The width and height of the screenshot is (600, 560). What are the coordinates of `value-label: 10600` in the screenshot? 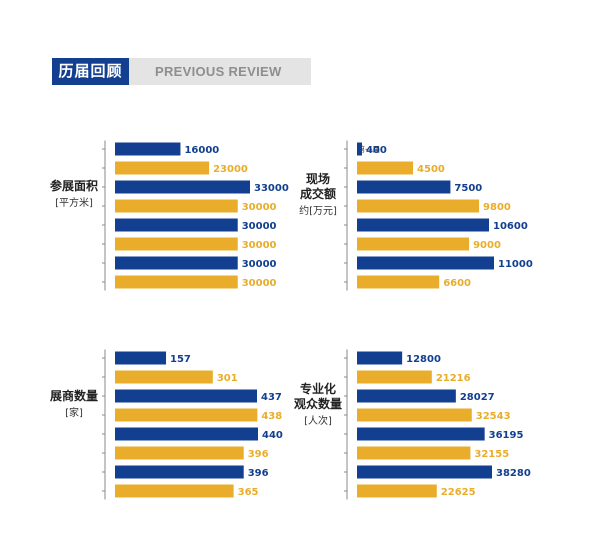 It's located at (510, 226).